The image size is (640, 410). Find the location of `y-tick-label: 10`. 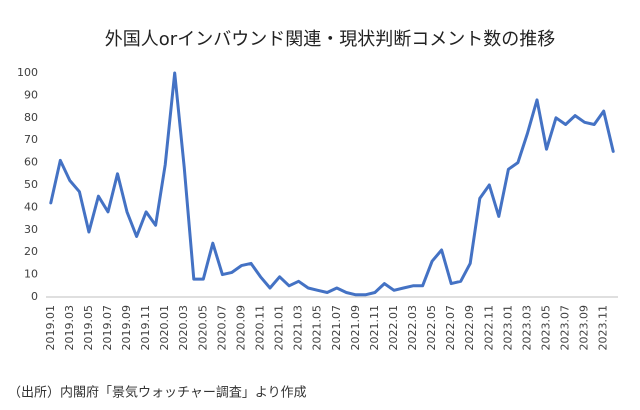

y-tick-label: 10 is located at coordinates (31, 274).